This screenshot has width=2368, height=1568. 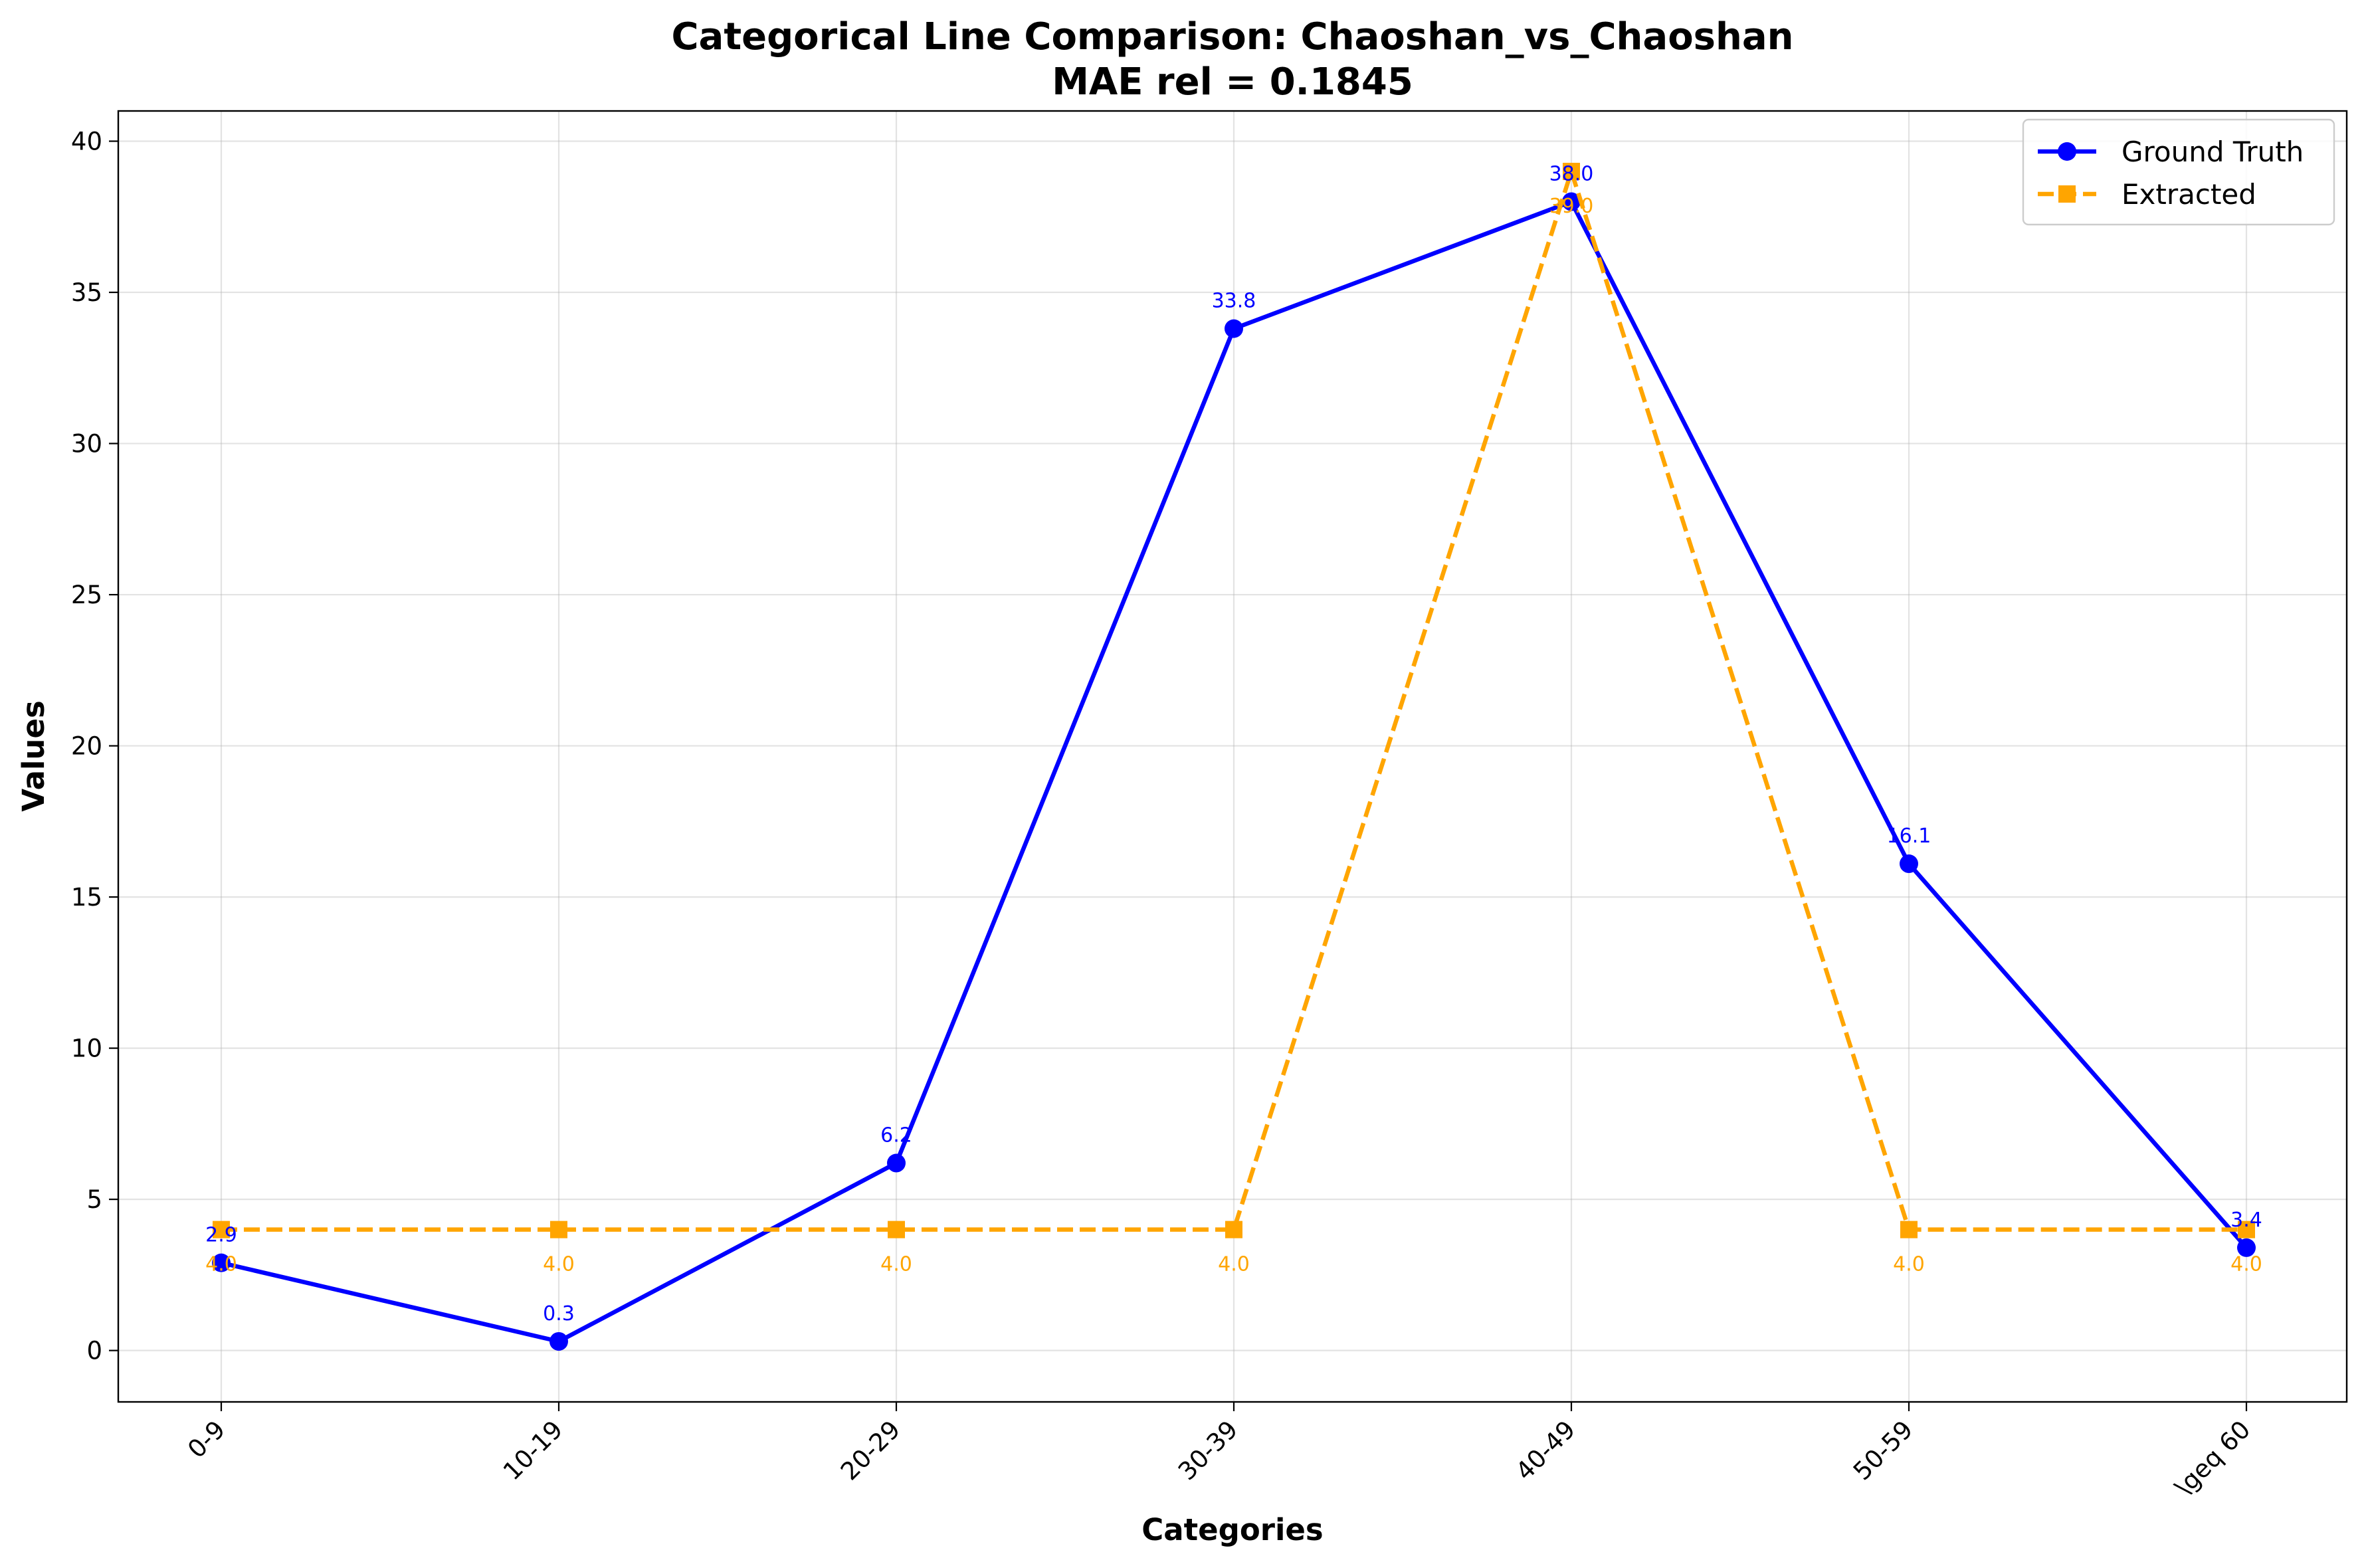 What do you see at coordinates (2246, 1220) in the screenshot?
I see `ground-truth-value-label: 3.4` at bounding box center [2246, 1220].